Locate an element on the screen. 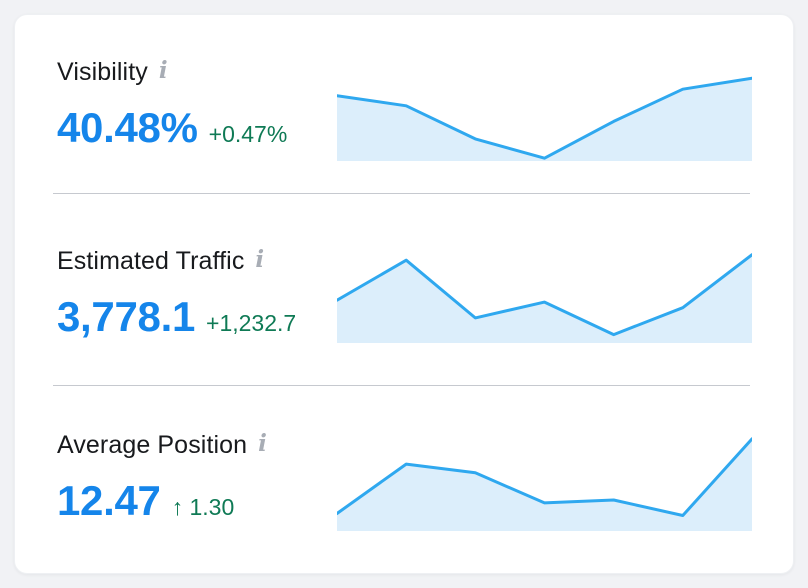 The width and height of the screenshot is (808, 588). metric-value-row: 12.47 ↑ 1.30 is located at coordinates (162, 504).